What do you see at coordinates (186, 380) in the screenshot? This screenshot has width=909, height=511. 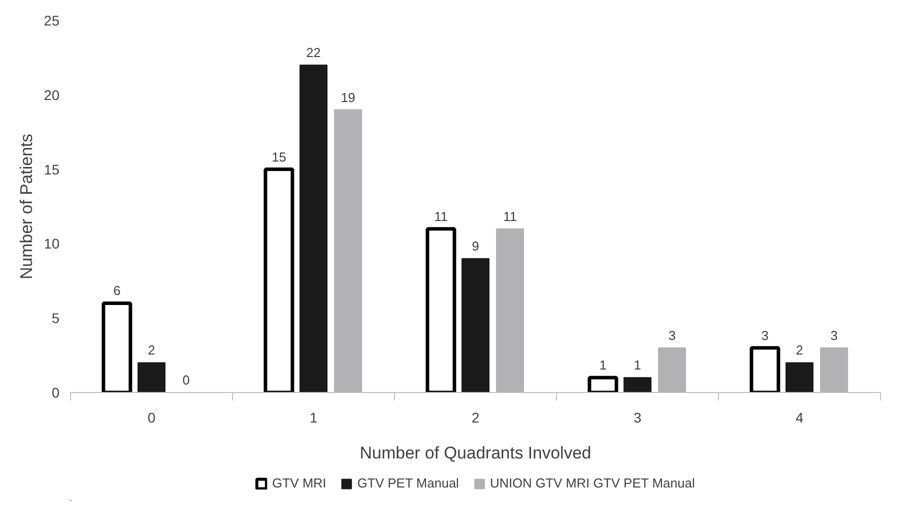 I see `data-label: 0` at bounding box center [186, 380].